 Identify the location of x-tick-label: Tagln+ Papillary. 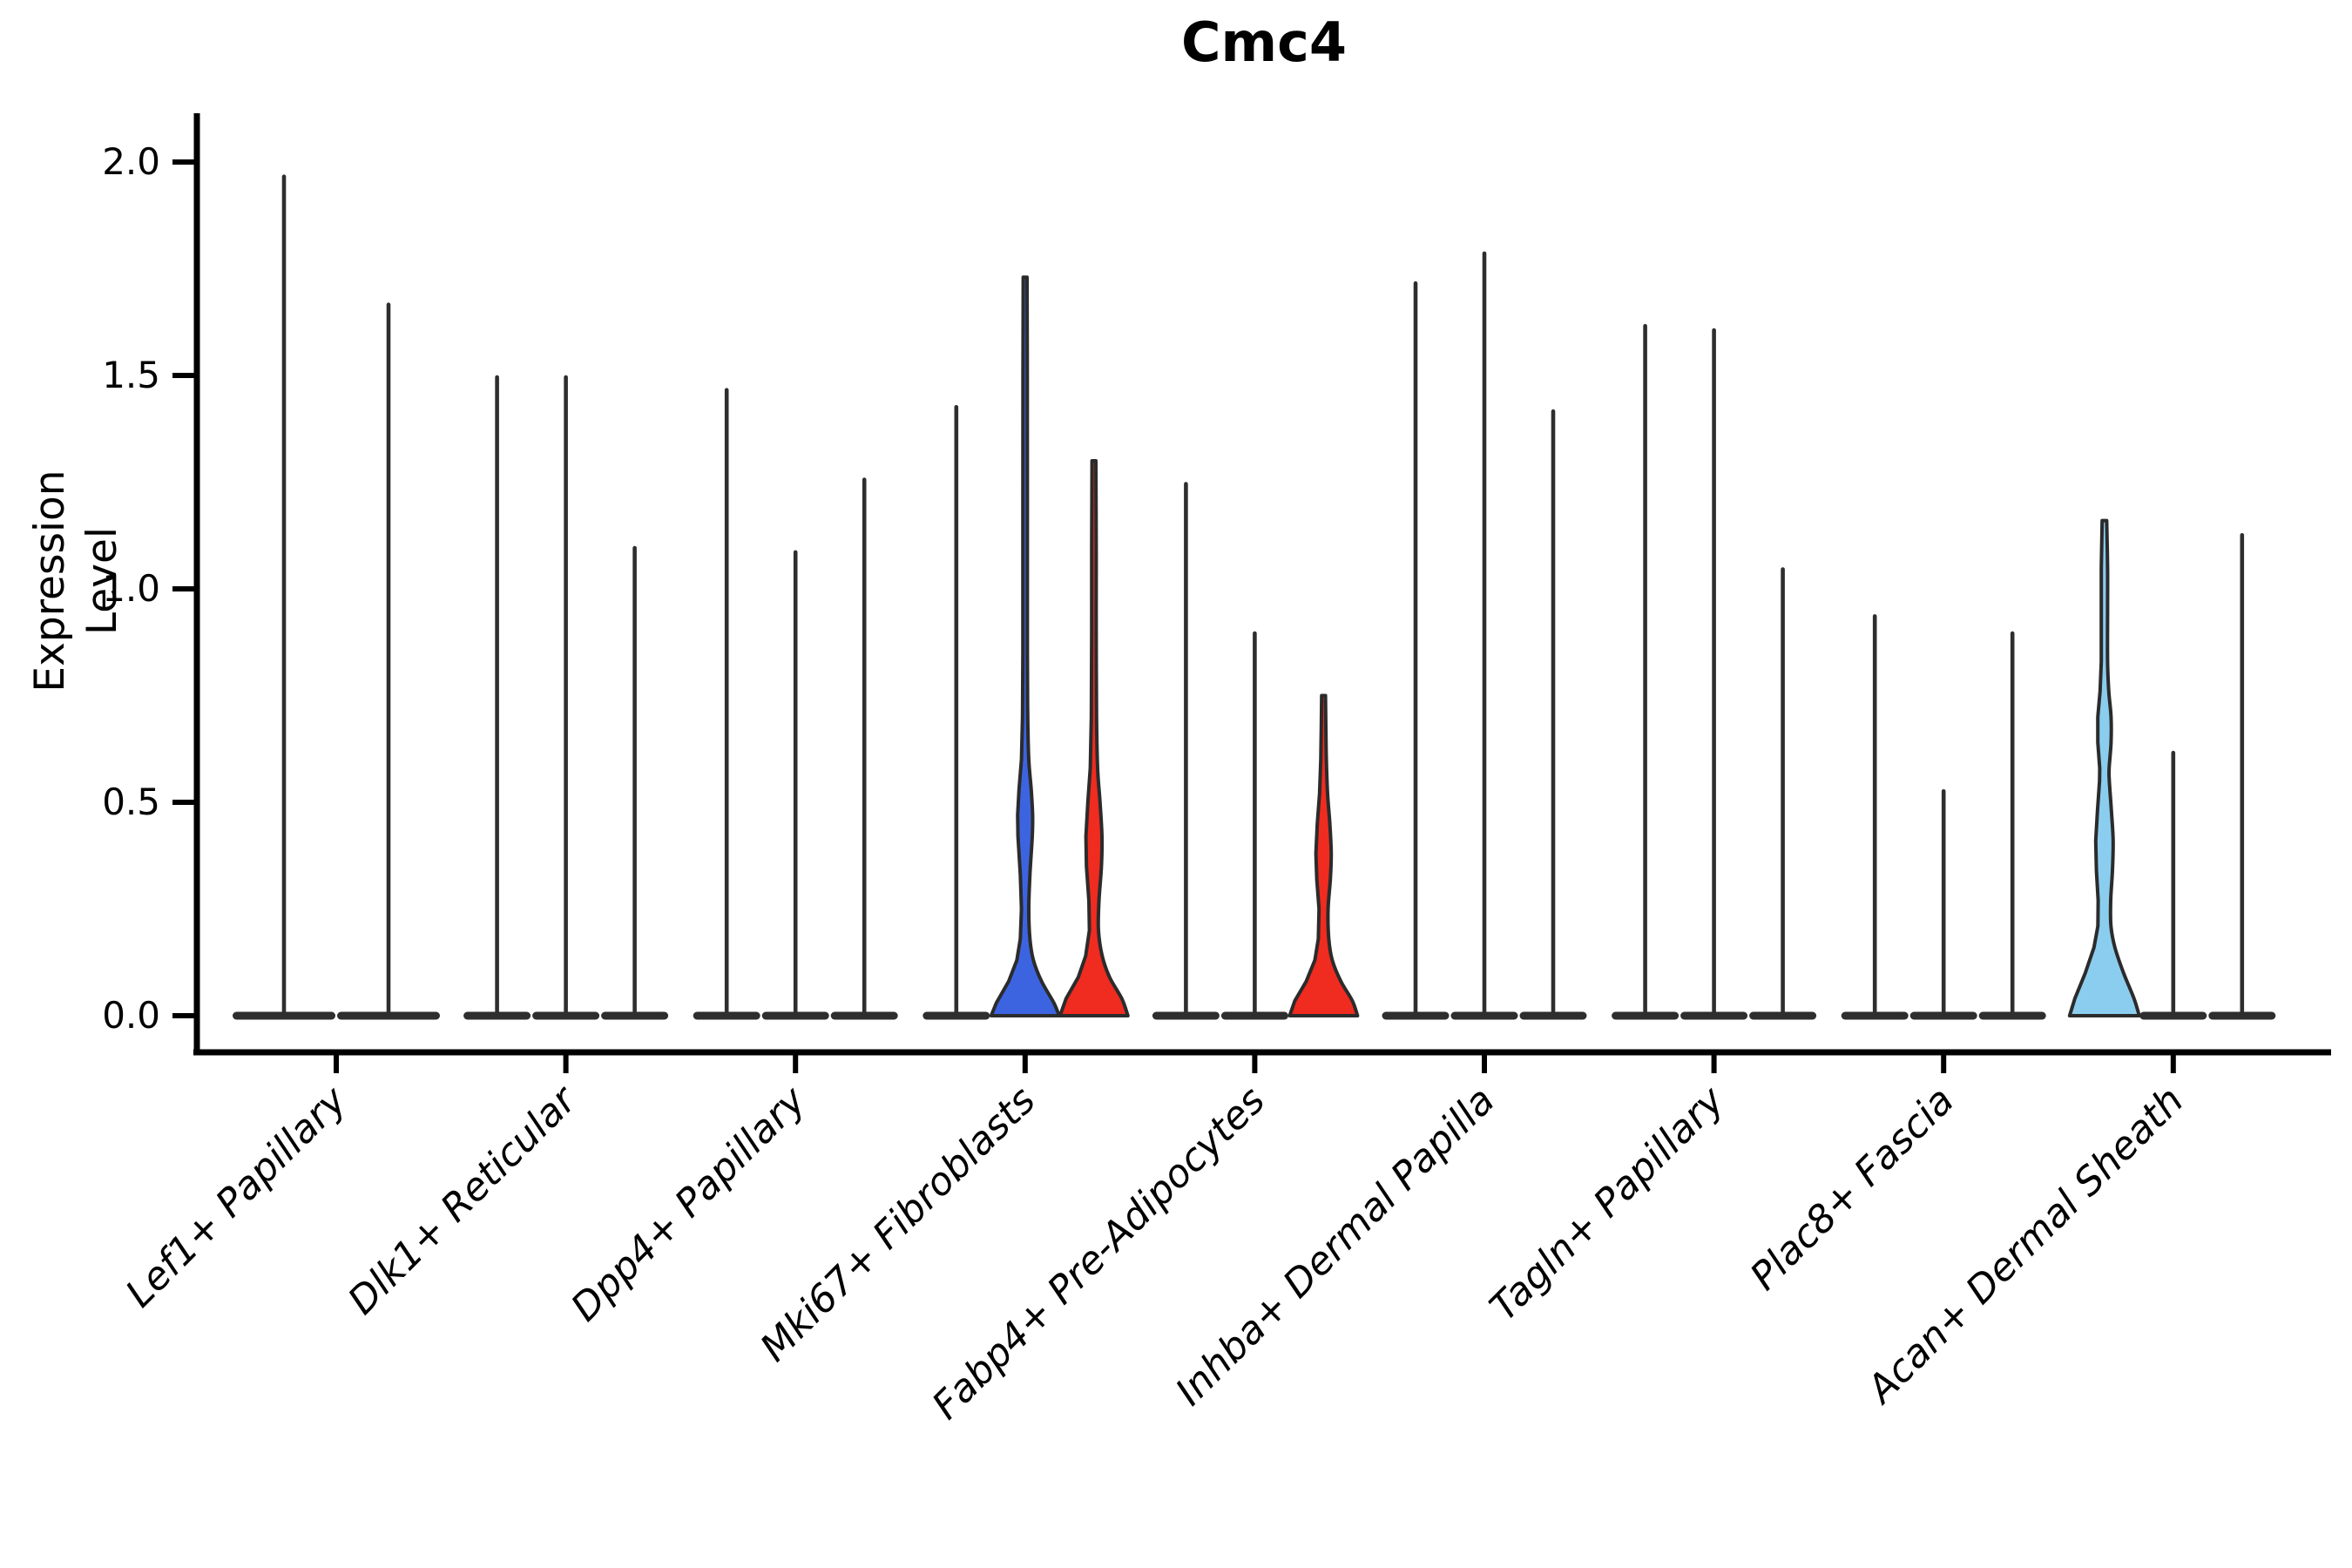
(1608, 1203).